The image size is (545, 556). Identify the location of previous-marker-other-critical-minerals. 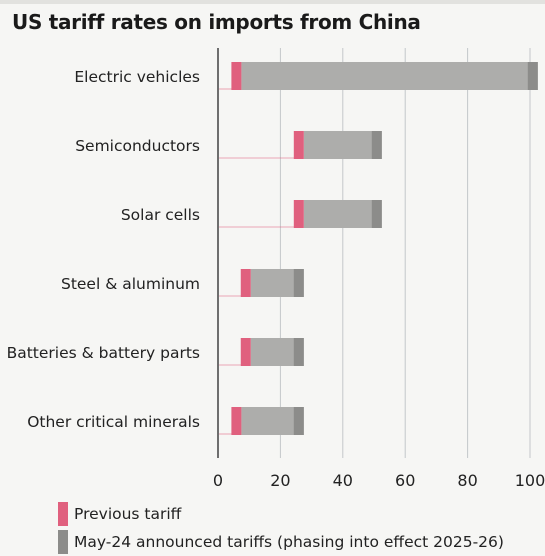
(236, 421).